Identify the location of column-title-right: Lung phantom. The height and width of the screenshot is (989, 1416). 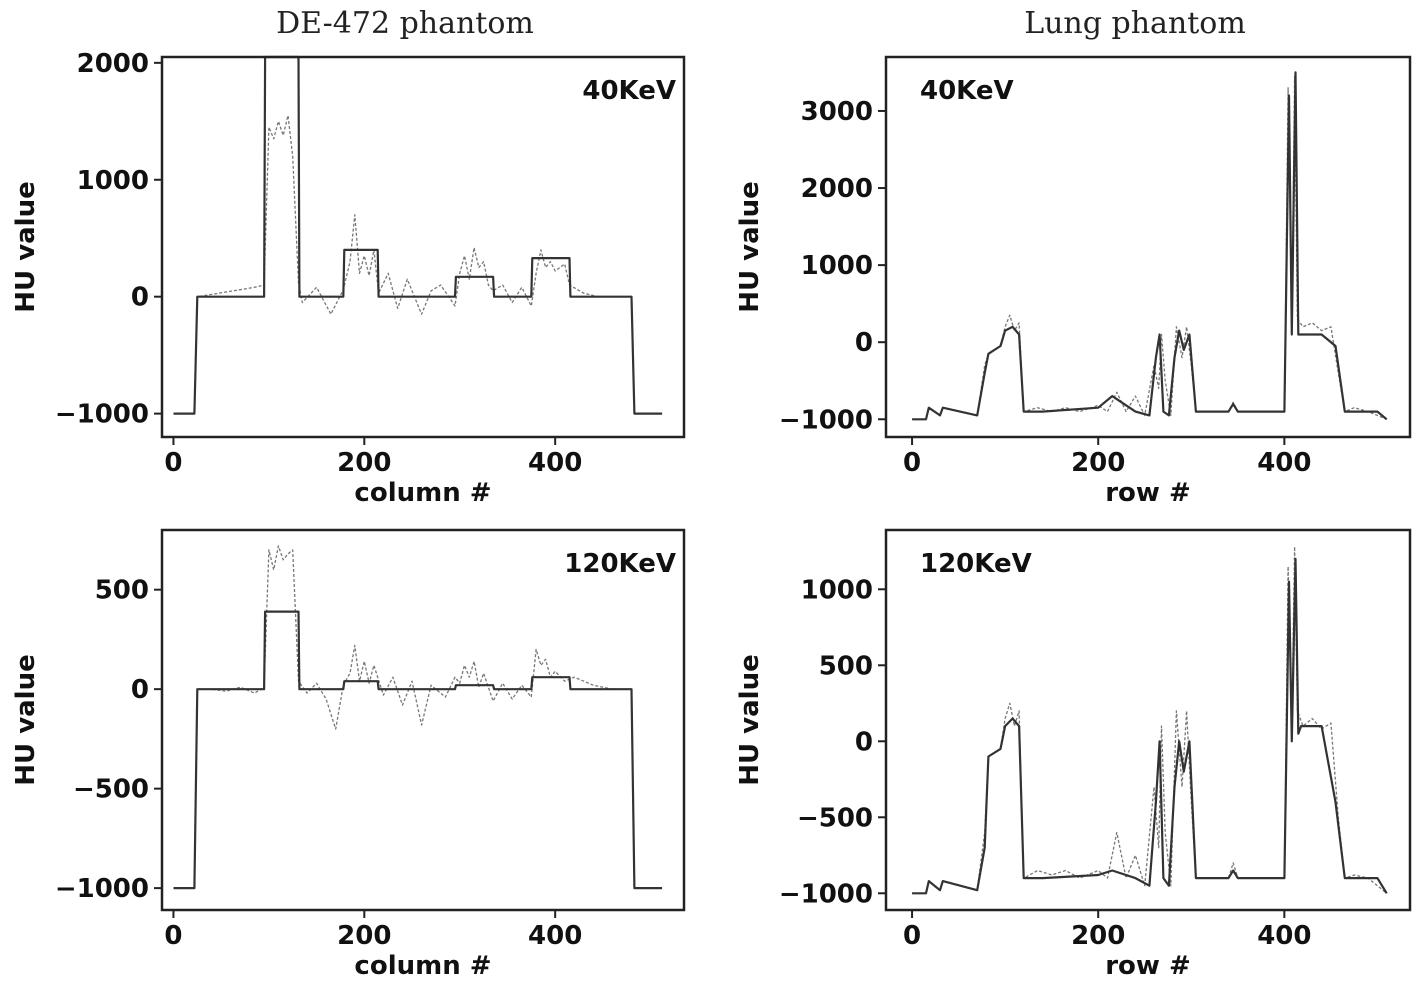
(1135, 23).